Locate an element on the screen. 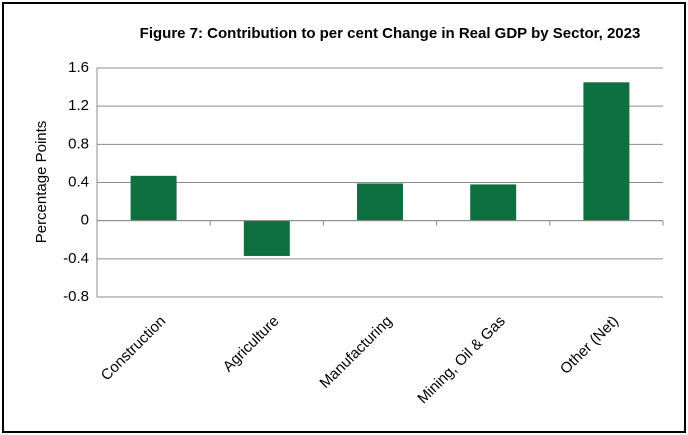  y-tick-label: 0 is located at coordinates (85, 220).